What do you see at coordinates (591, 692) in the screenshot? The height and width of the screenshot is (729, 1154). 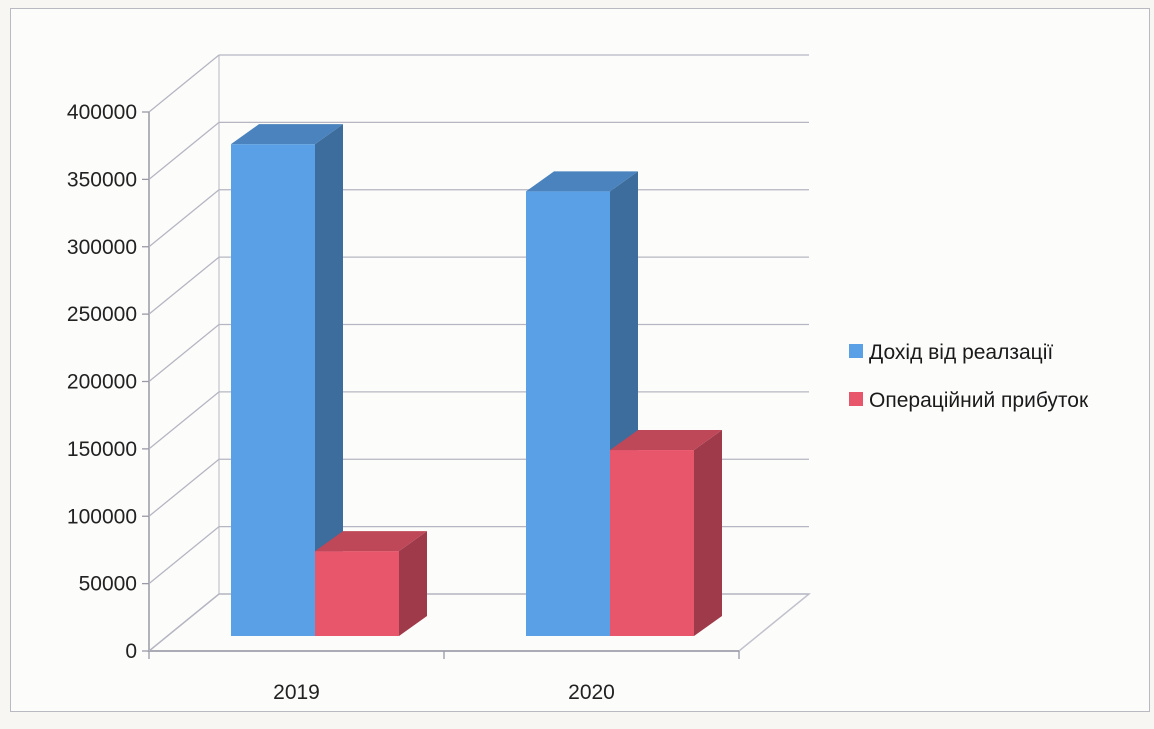 I see `x-category-label: 2020` at bounding box center [591, 692].